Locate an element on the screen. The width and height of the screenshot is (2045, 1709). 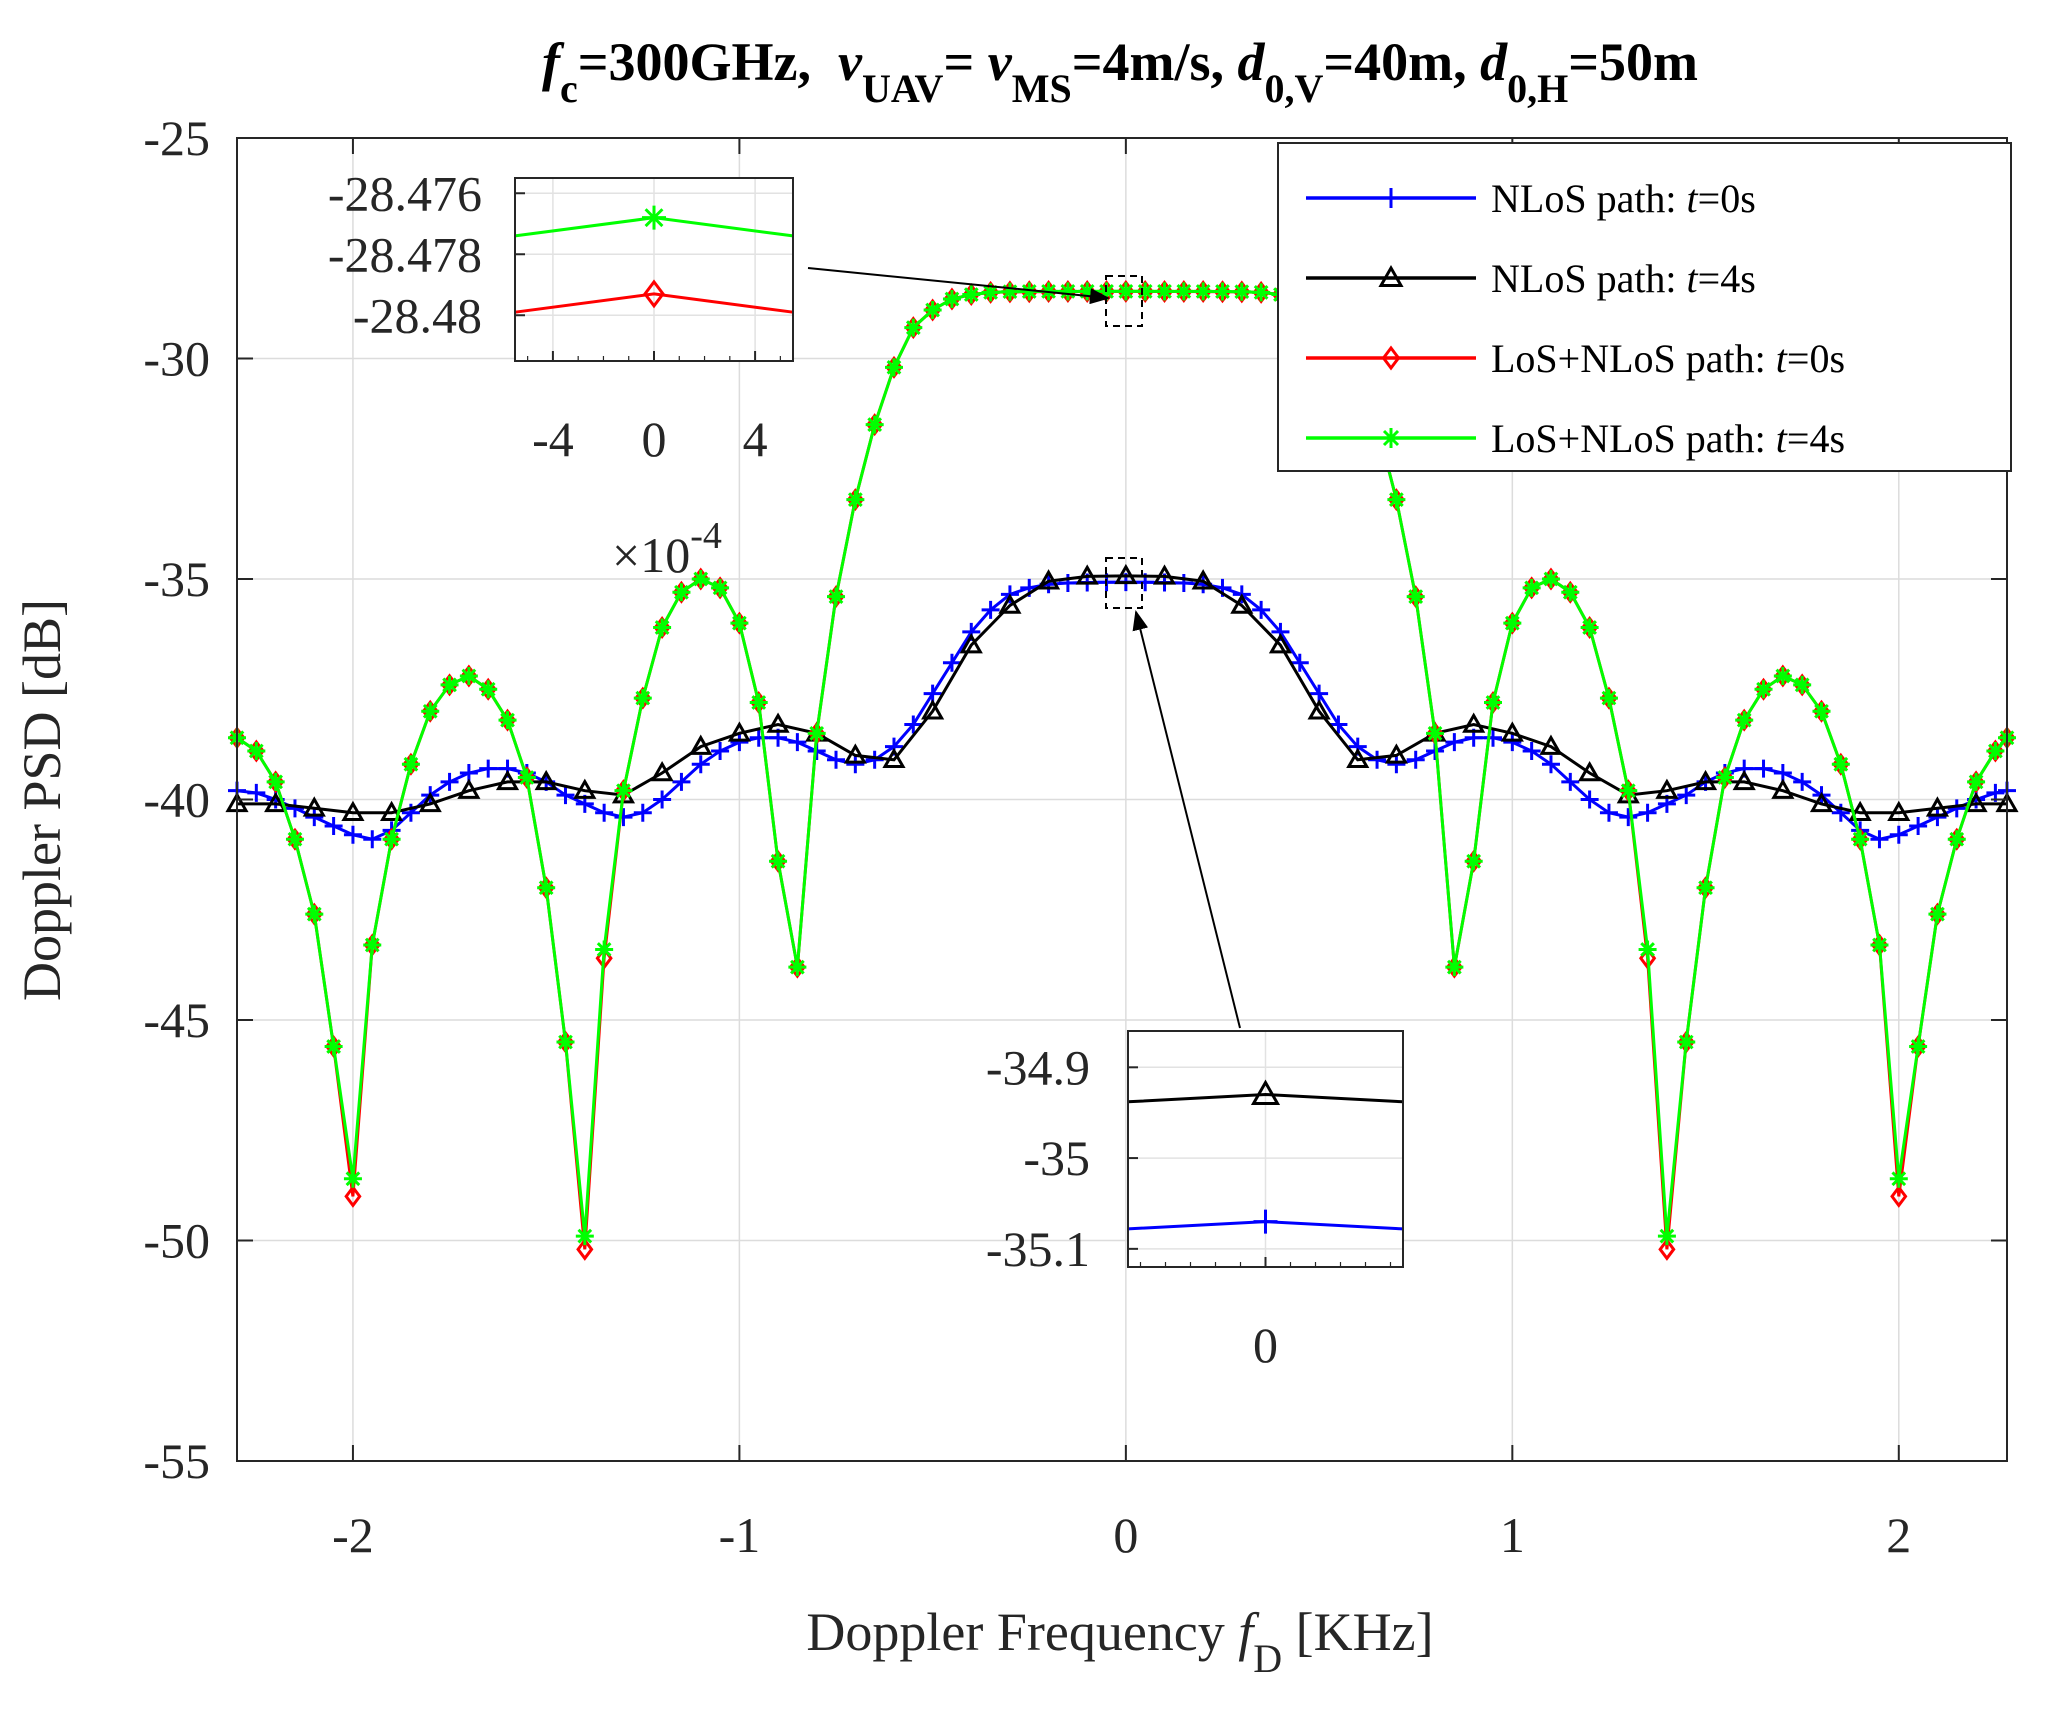
x-axis-label-unit: [KHz] is located at coordinates (1357, 1632).